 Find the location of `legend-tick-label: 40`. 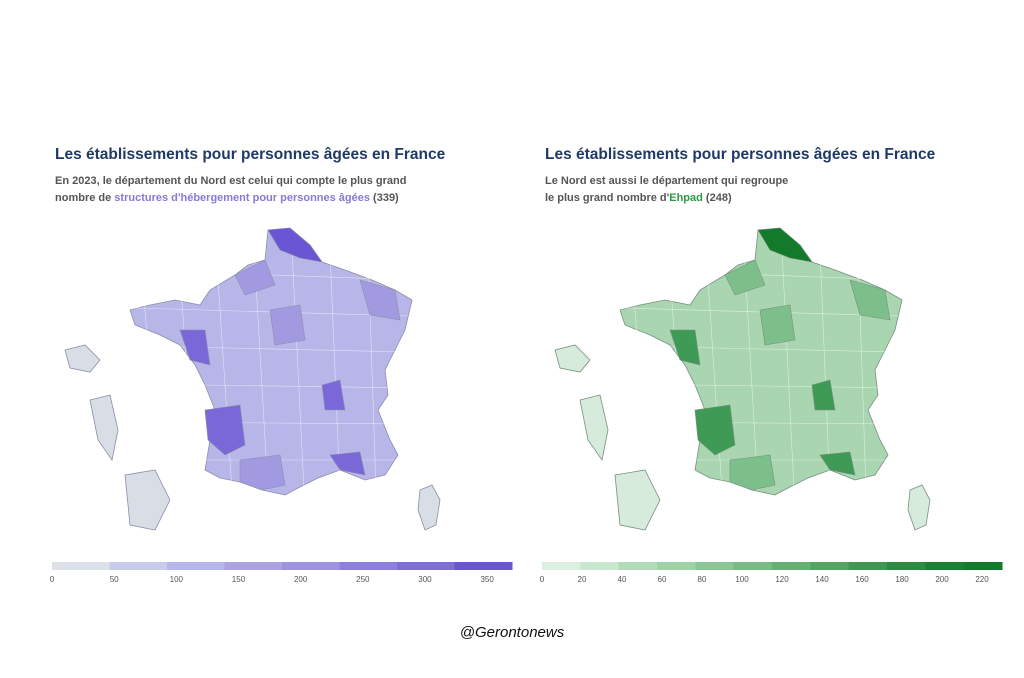

legend-tick-label: 40 is located at coordinates (622, 579).